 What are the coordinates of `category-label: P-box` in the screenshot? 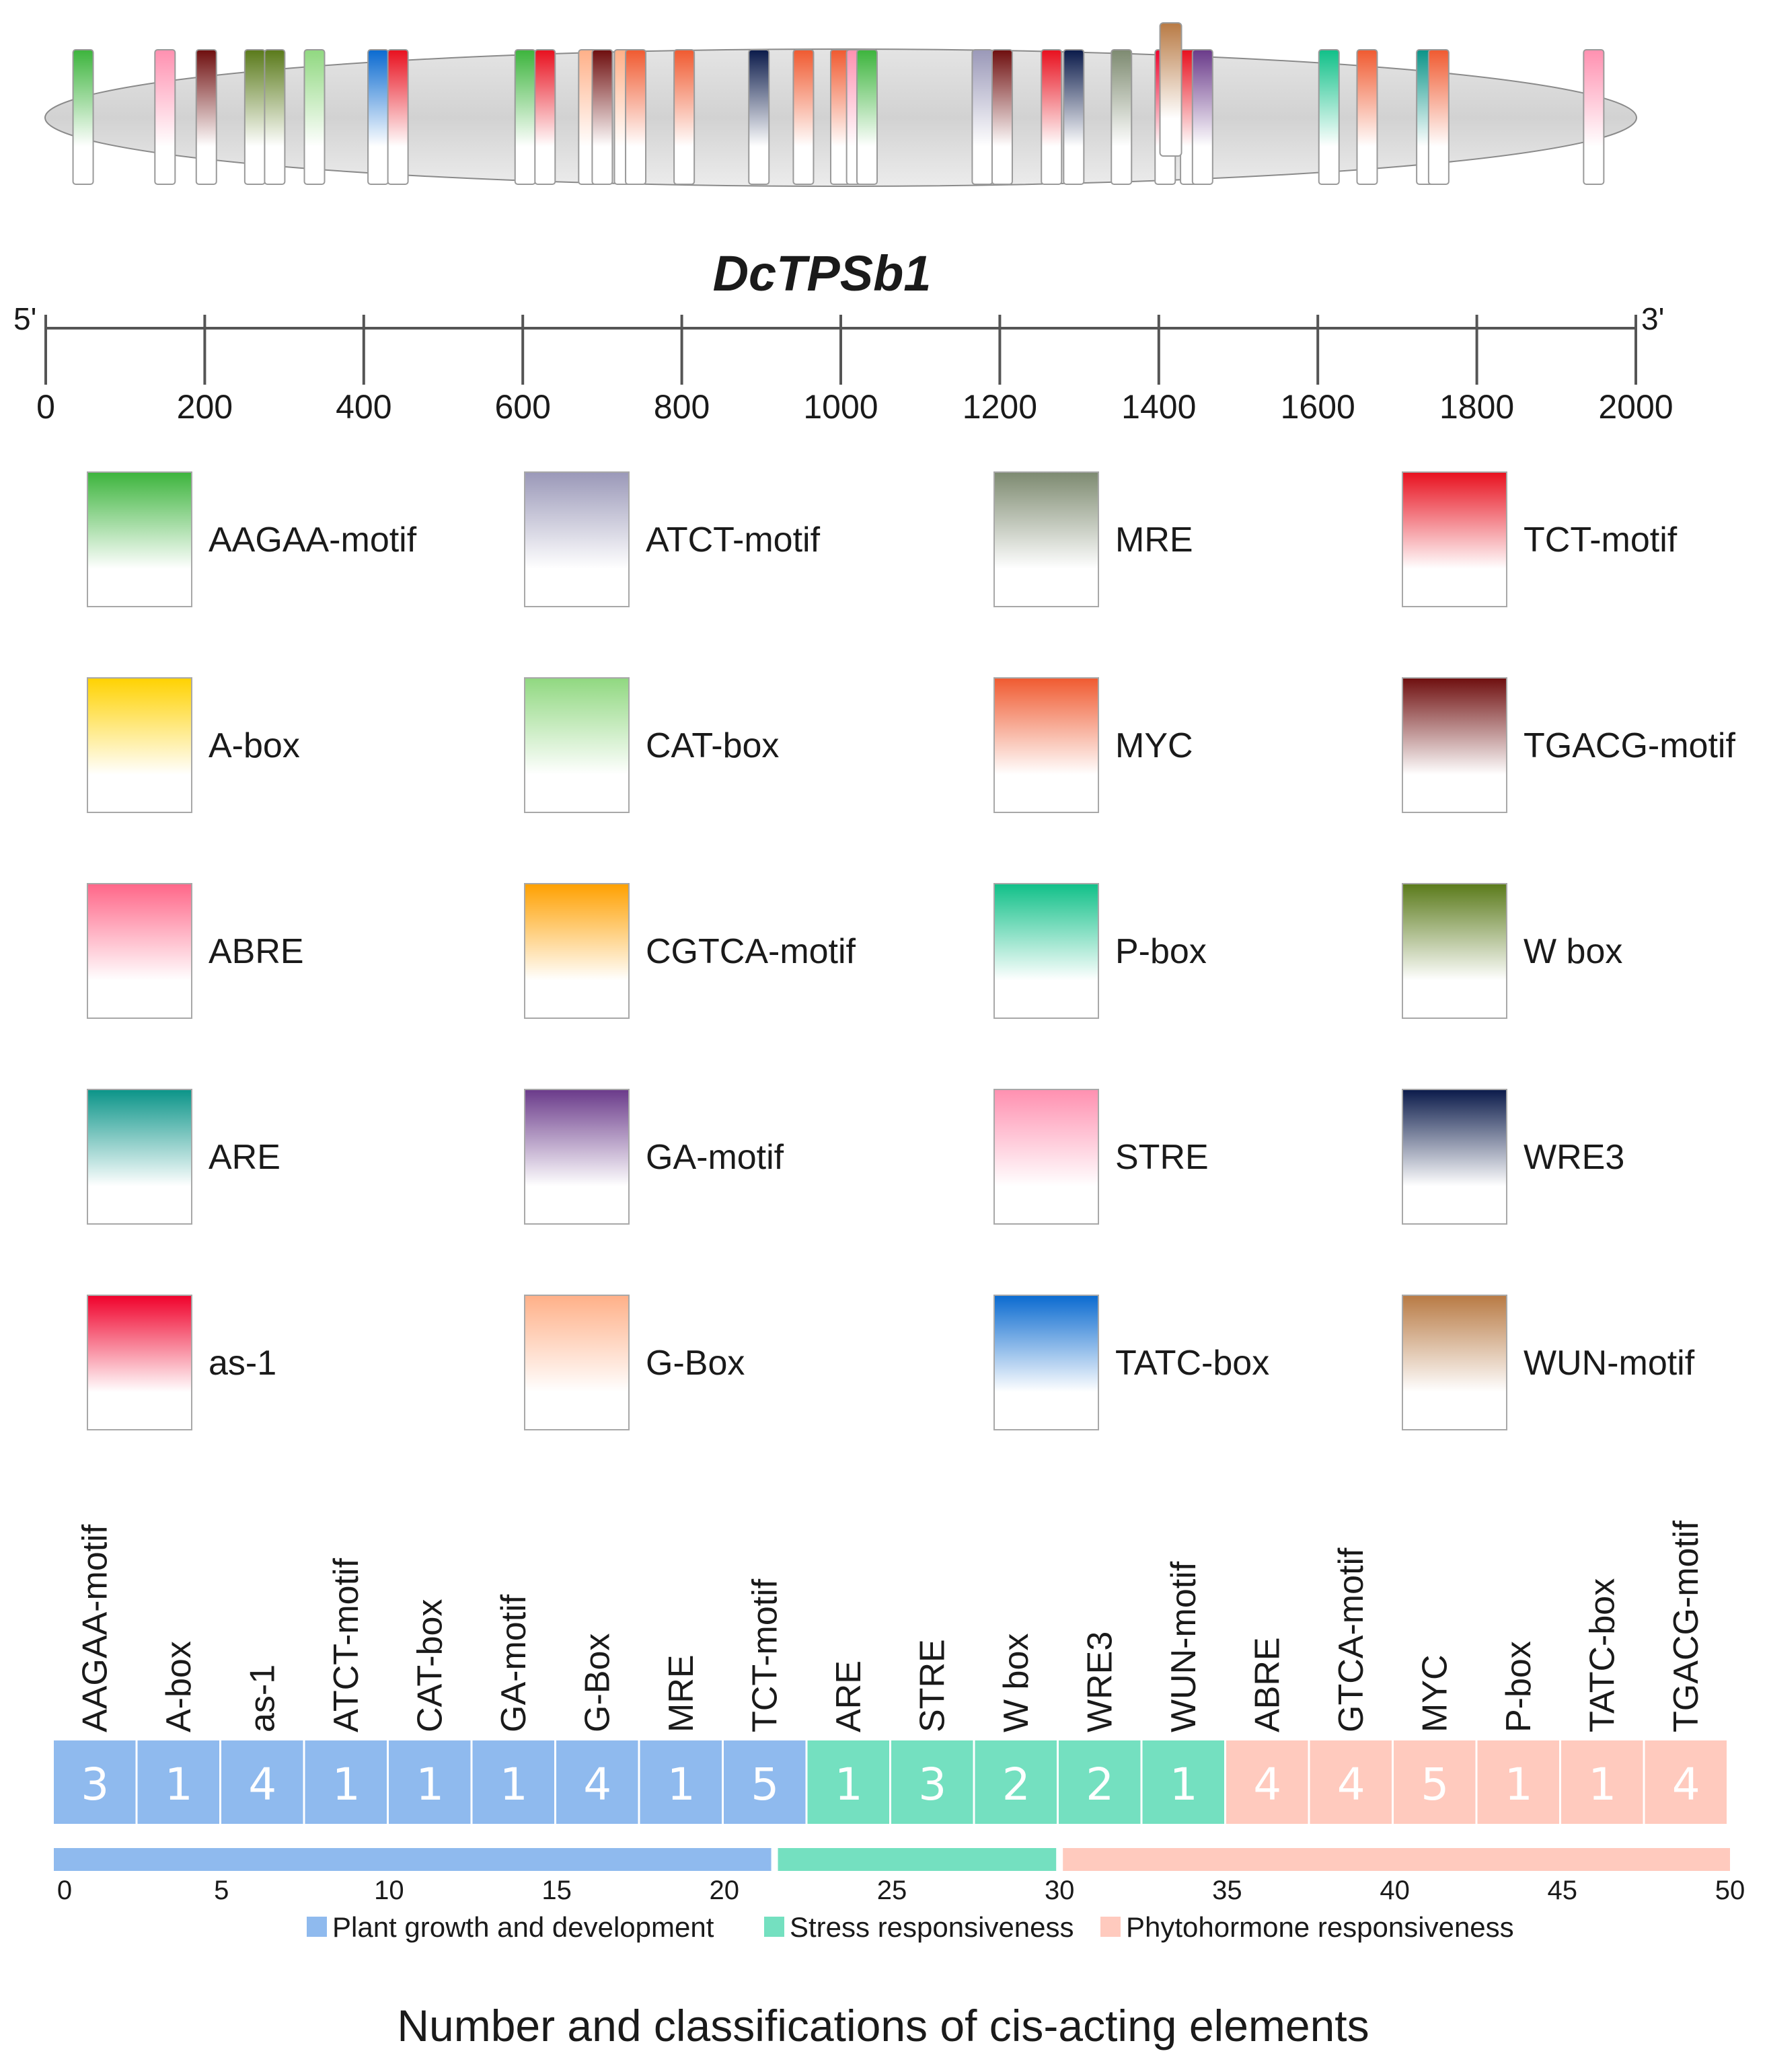 It's located at (1518, 1686).